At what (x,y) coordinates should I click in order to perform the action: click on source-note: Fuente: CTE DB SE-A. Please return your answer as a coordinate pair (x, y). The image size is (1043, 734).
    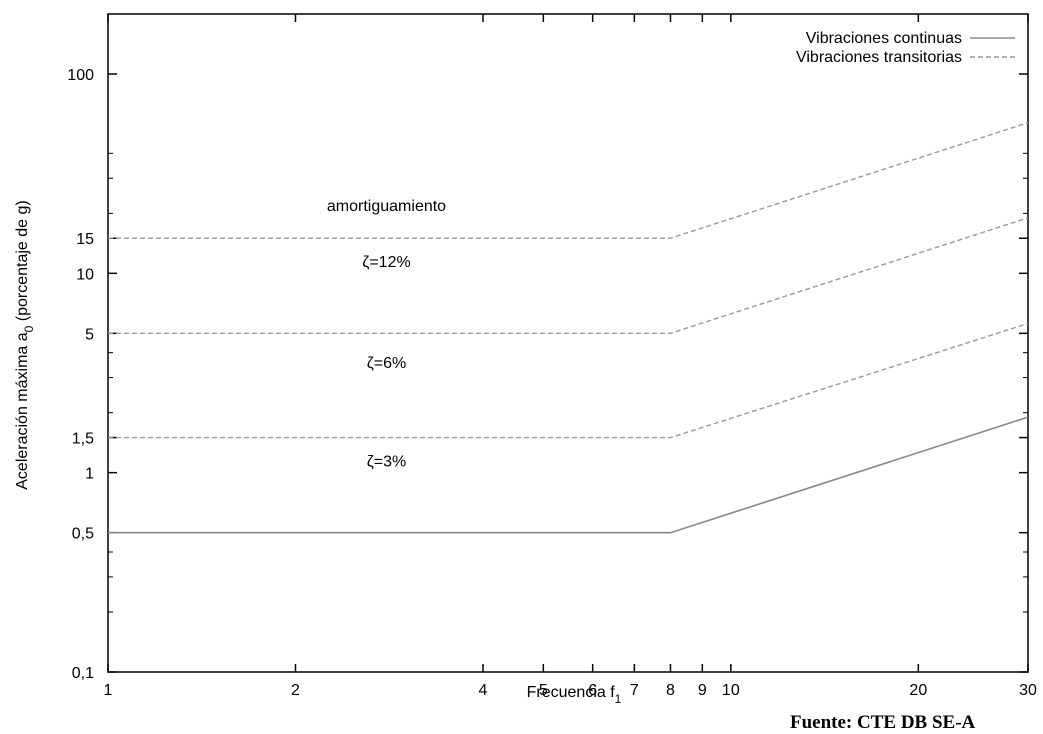
    Looking at the image, I should click on (883, 722).